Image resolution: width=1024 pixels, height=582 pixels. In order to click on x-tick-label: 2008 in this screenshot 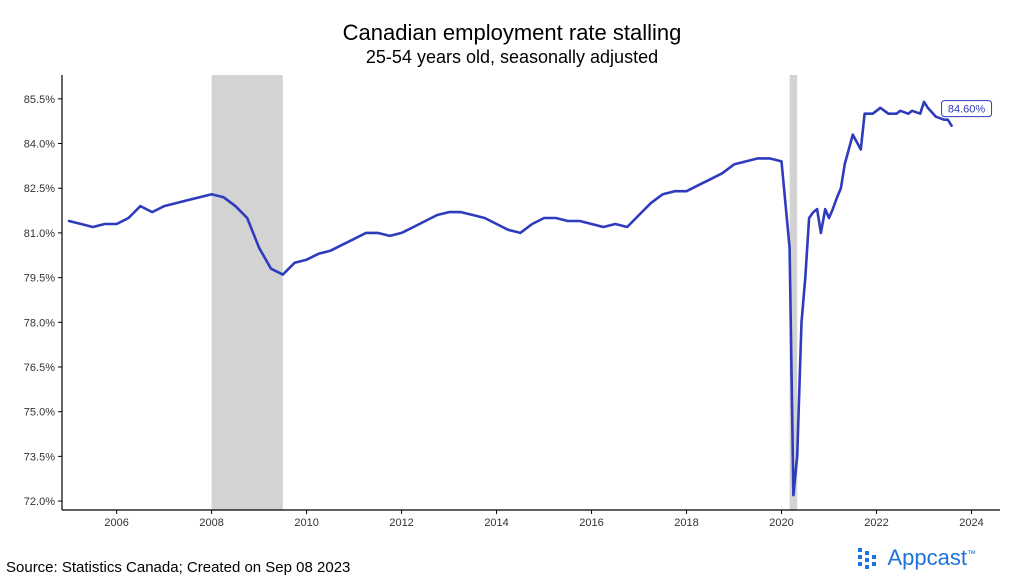, I will do `click(211, 523)`.